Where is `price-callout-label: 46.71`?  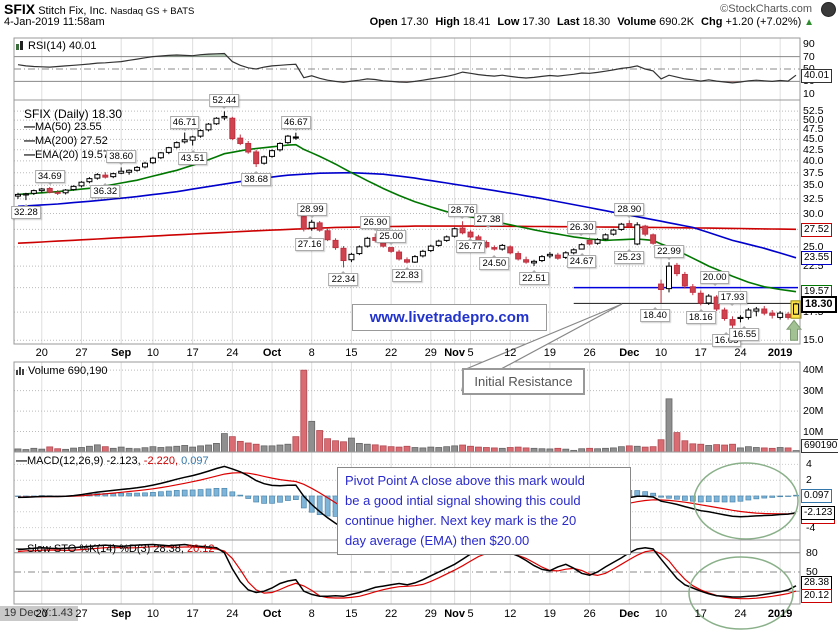
price-callout-label: 46.71 is located at coordinates (184, 123).